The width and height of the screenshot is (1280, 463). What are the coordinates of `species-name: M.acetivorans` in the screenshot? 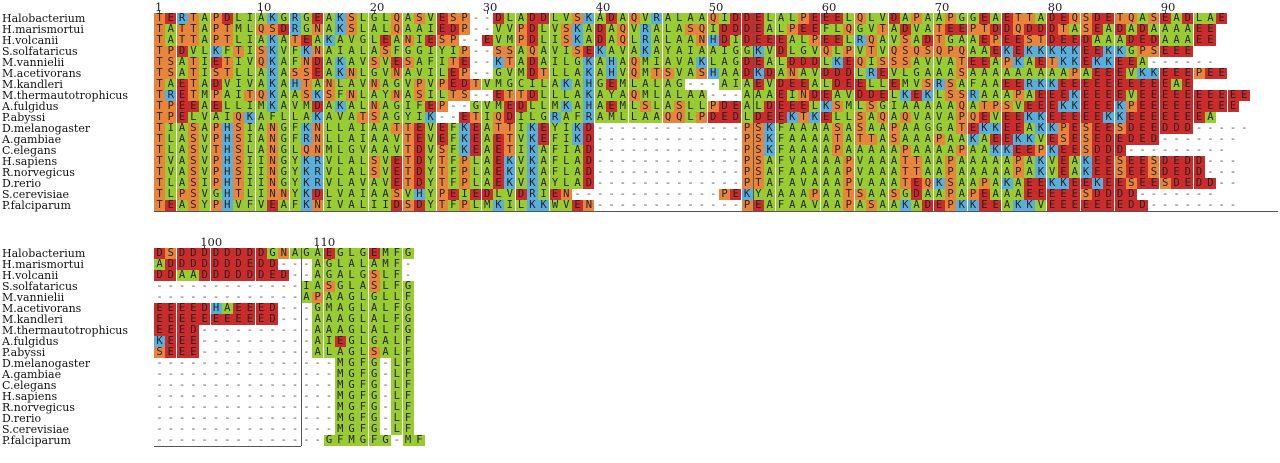 It's located at (42, 73).